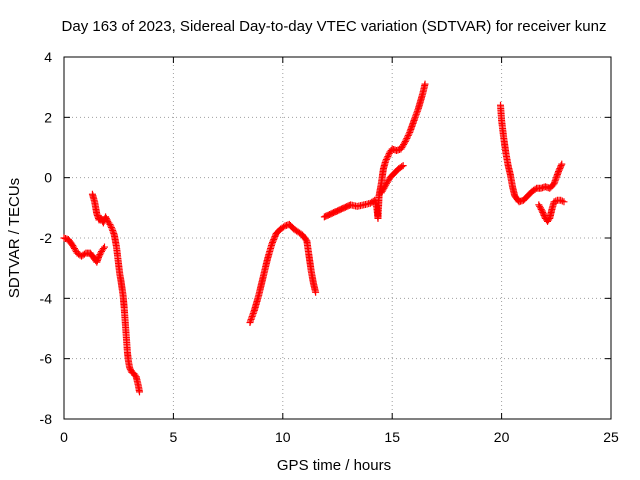 The width and height of the screenshot is (640, 480). Describe the element at coordinates (48, 178) in the screenshot. I see `y-tick-label: 0` at that location.